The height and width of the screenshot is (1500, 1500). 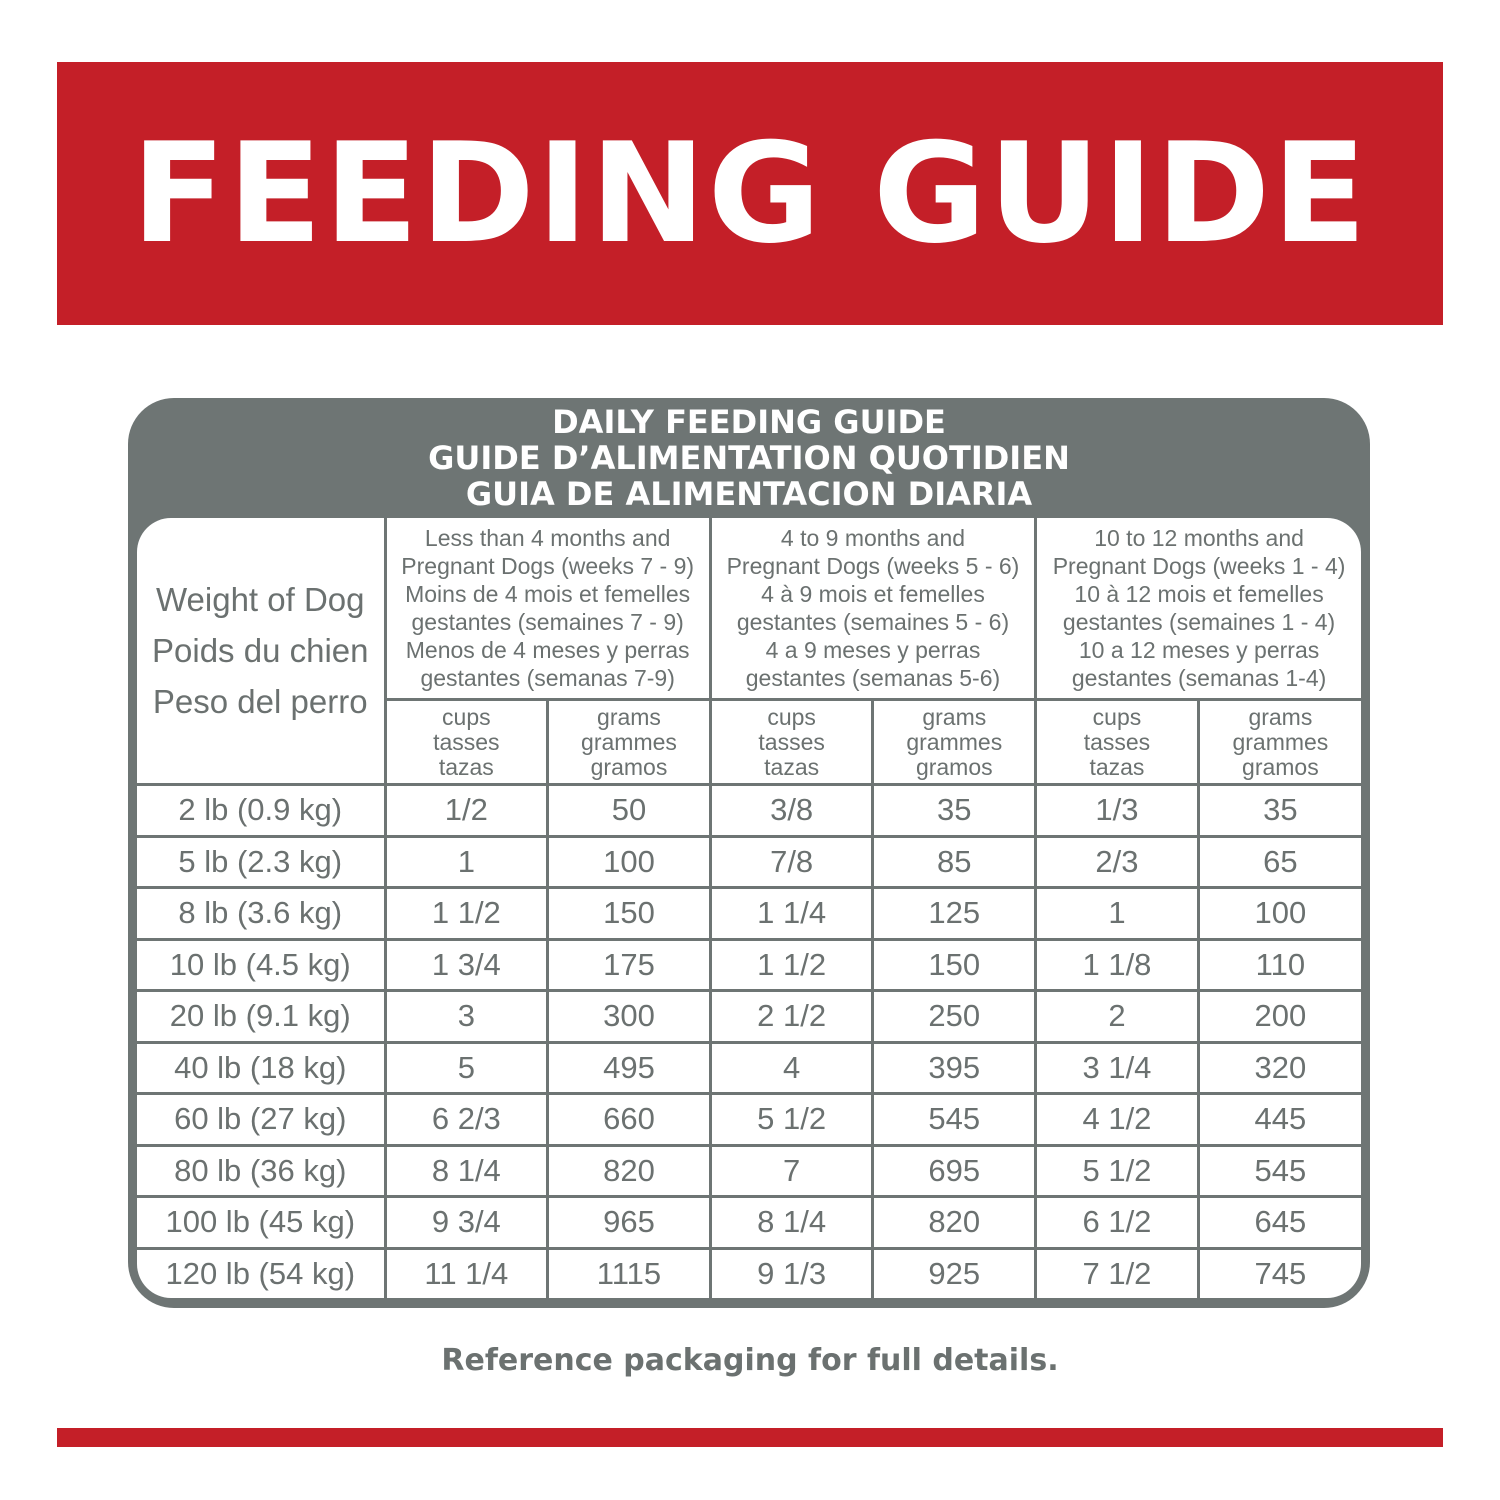 What do you see at coordinates (262, 1067) in the screenshot?
I see `weight-cell: 40 lb (18 kg)` at bounding box center [262, 1067].